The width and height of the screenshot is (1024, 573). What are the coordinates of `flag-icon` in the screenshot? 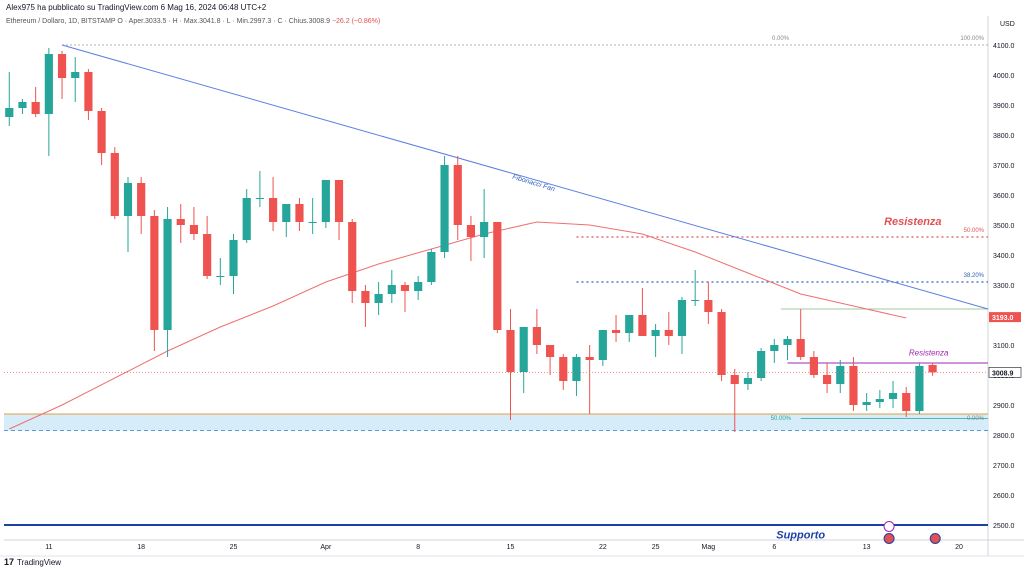 It's located at (889, 538).